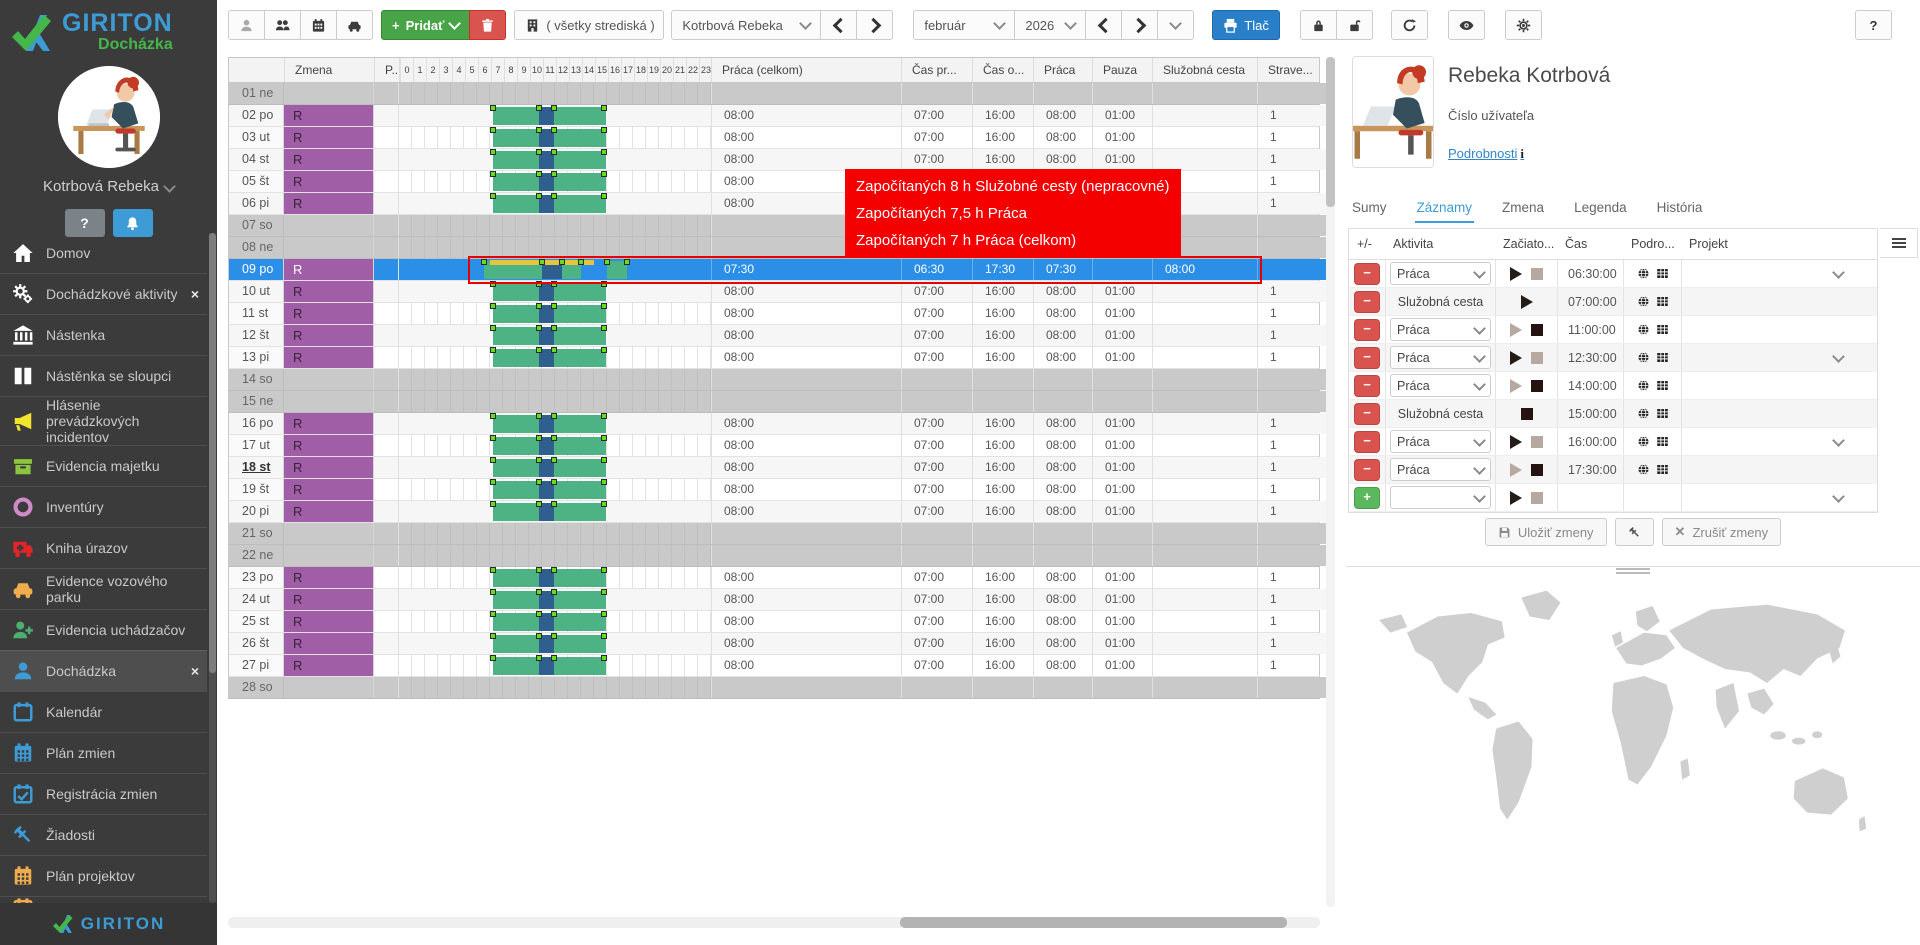 This screenshot has height=945, width=1920. I want to click on records-column-menu-button, so click(1899, 243).